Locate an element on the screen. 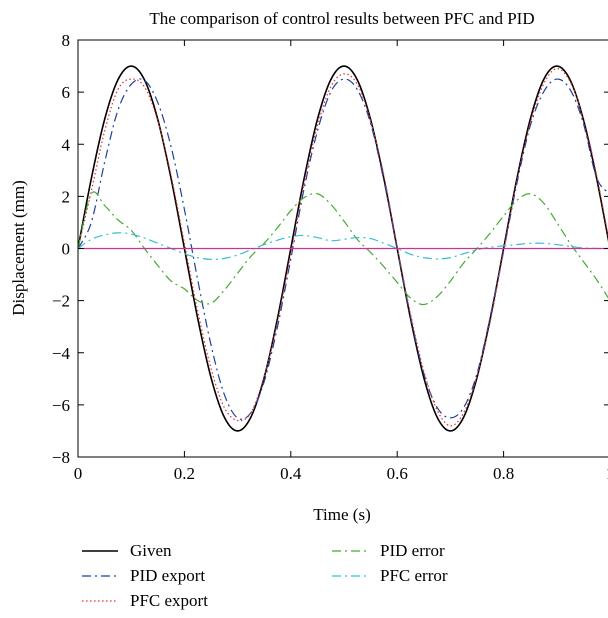 The width and height of the screenshot is (608, 618). y-tick-label: 2 is located at coordinates (66, 196).